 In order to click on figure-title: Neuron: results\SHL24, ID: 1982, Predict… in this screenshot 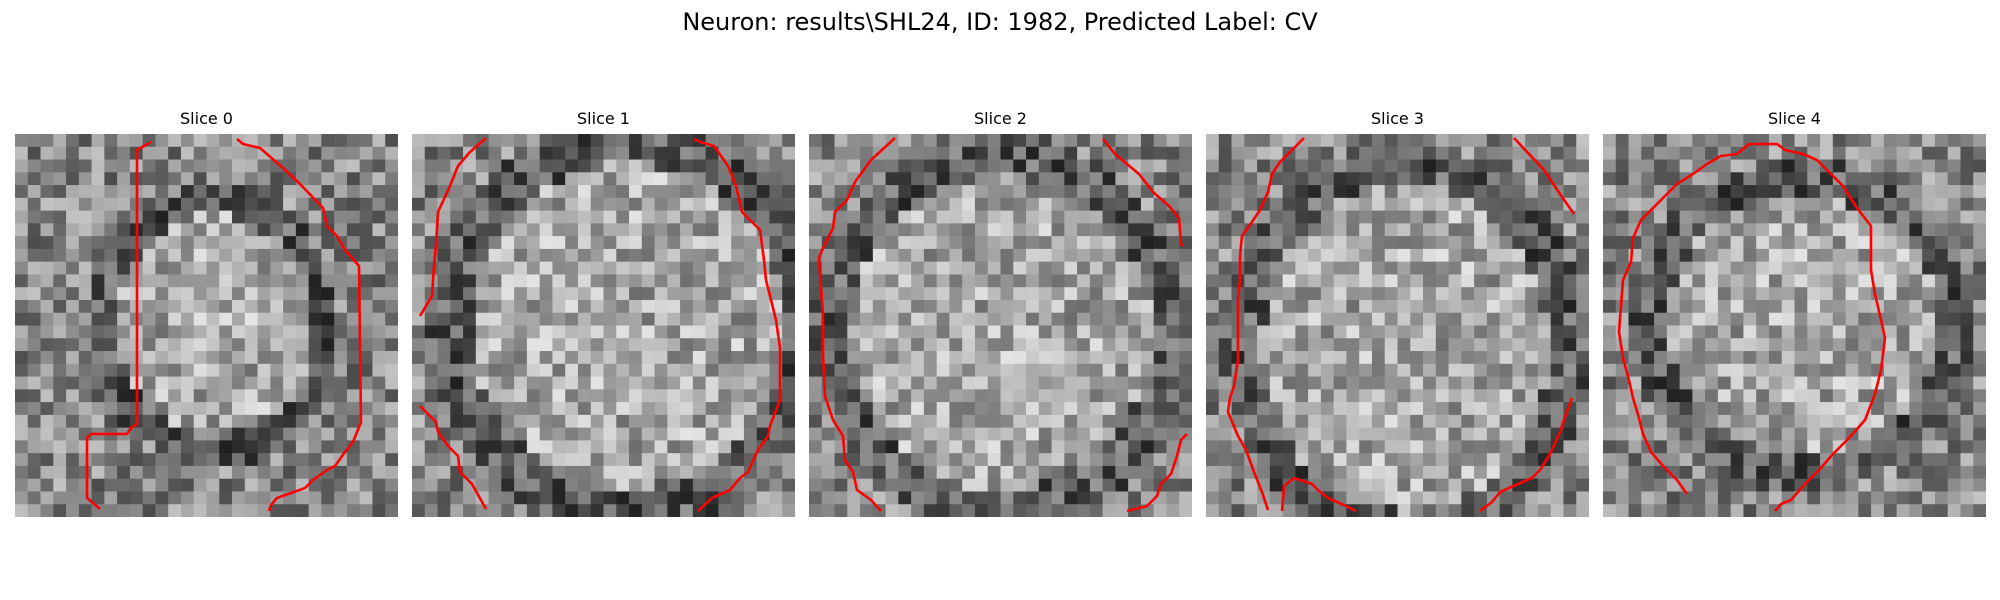, I will do `click(1000, 22)`.